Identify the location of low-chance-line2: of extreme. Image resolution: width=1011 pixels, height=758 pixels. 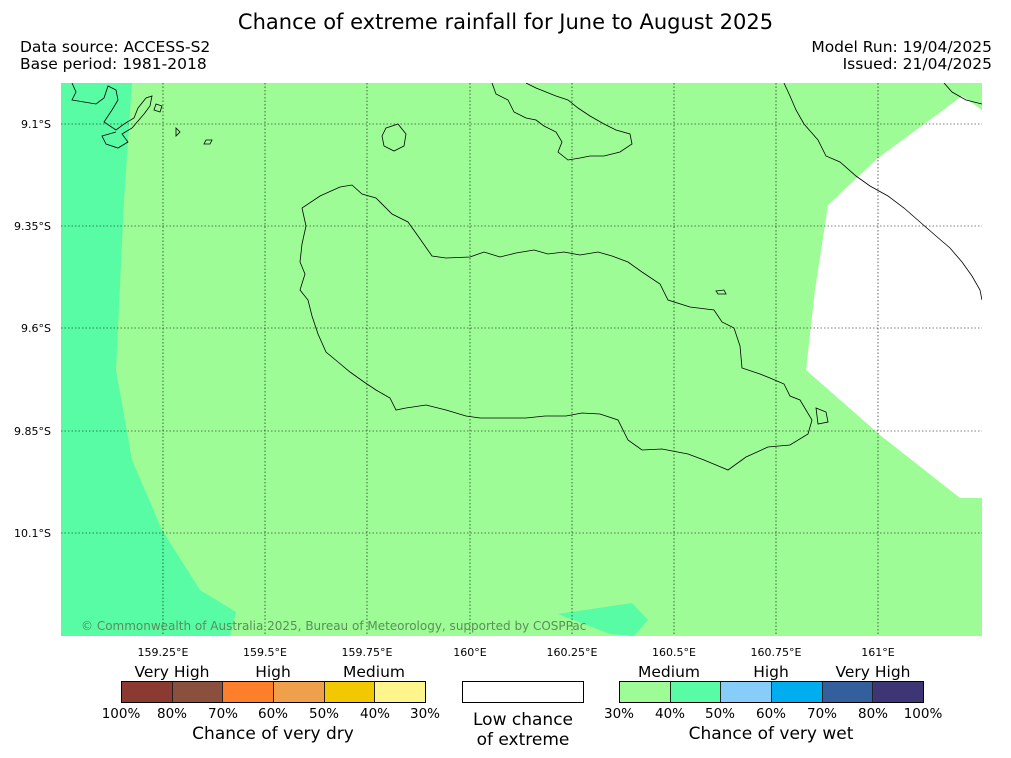
(523, 740).